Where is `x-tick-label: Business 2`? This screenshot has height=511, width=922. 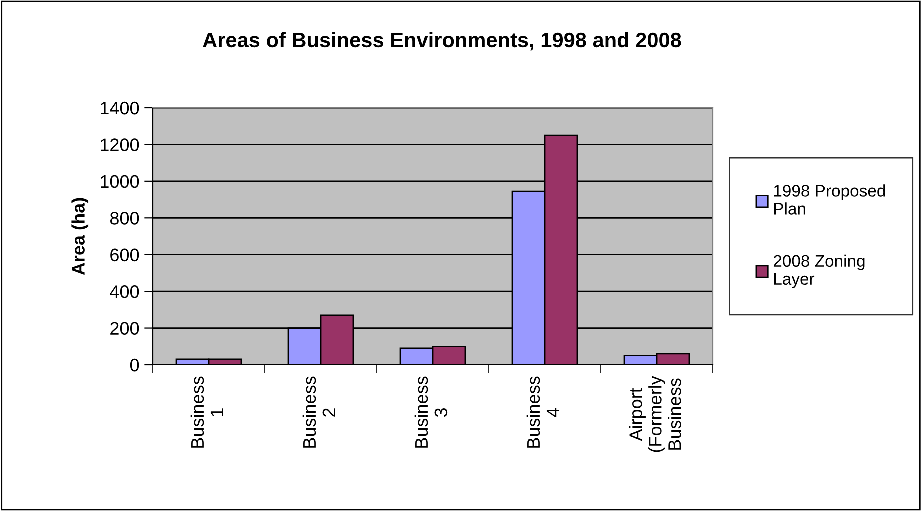 x-tick-label: Business 2 is located at coordinates (319, 412).